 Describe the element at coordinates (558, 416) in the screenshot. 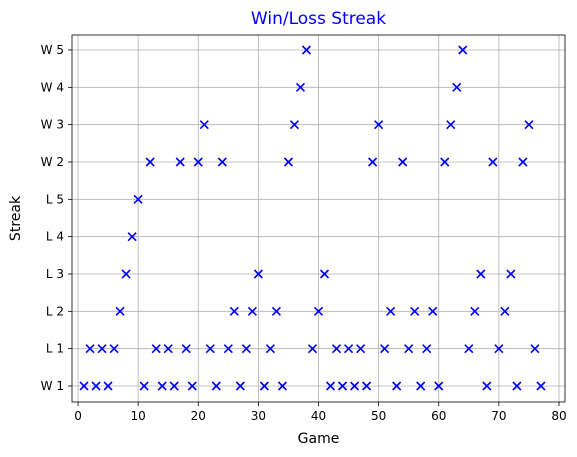

I see `x-tick-label: 80` at that location.